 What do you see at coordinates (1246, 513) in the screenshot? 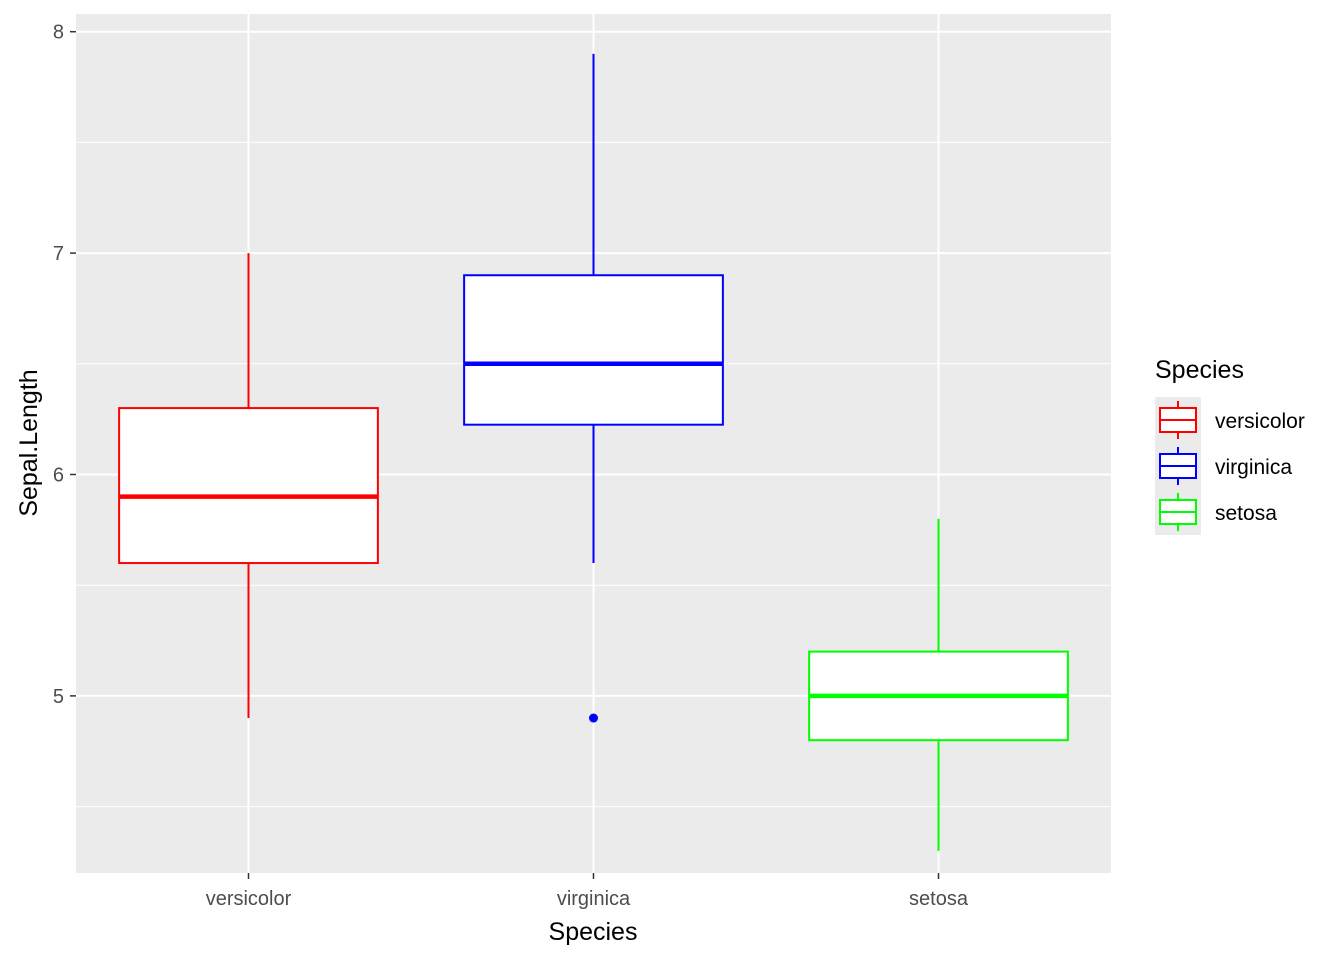
I see `legend-label: setosa` at bounding box center [1246, 513].